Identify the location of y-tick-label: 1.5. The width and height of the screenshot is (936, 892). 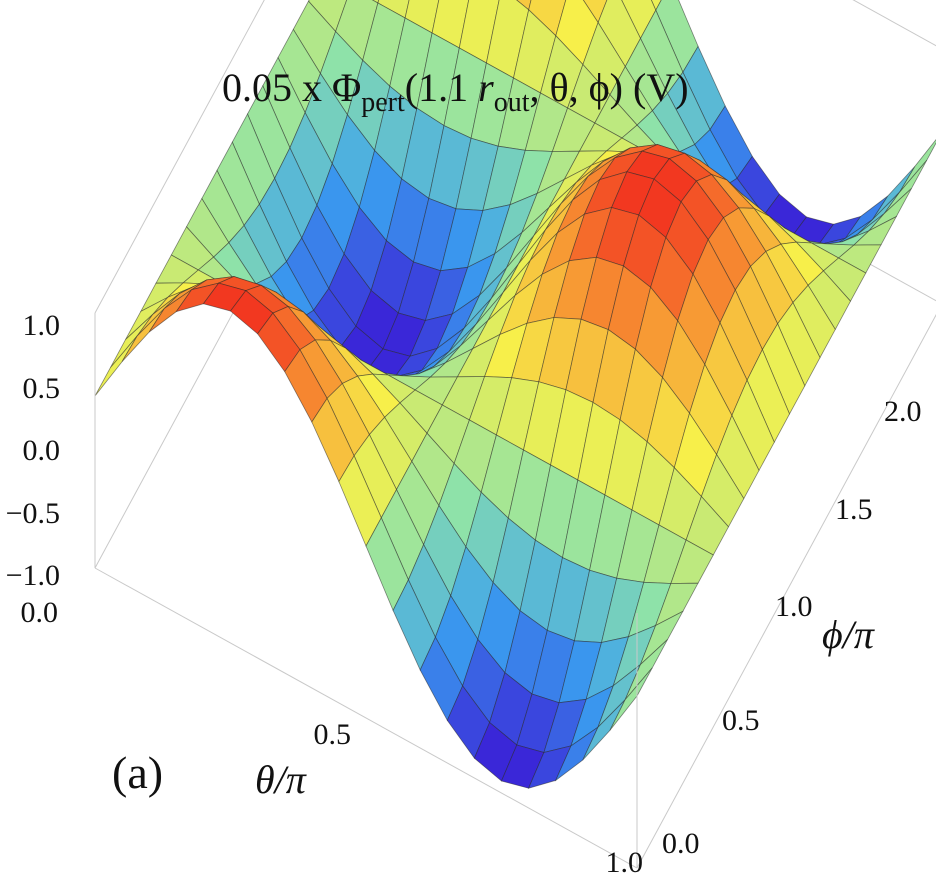
(854, 509).